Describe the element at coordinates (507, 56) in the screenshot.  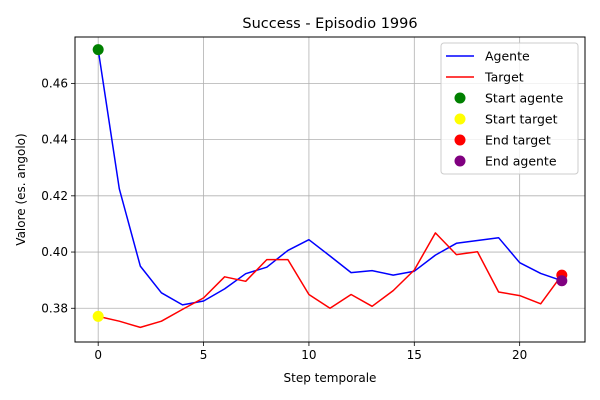
I see `legend-label-agente: Agente` at that location.